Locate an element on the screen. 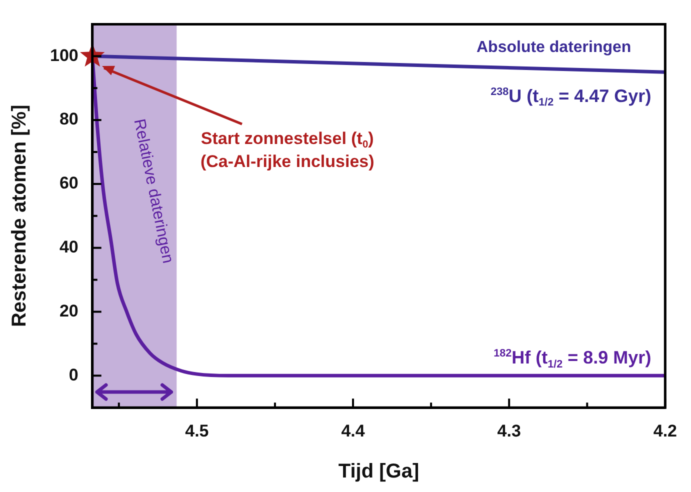  y-tick-label: 20 is located at coordinates (68, 310).